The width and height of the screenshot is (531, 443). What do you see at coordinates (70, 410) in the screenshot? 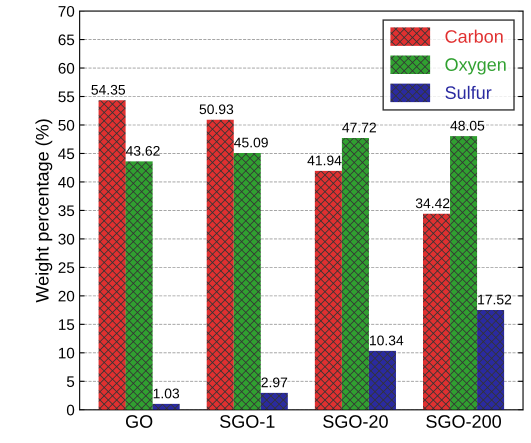
I see `y-tick-label: 0` at bounding box center [70, 410].